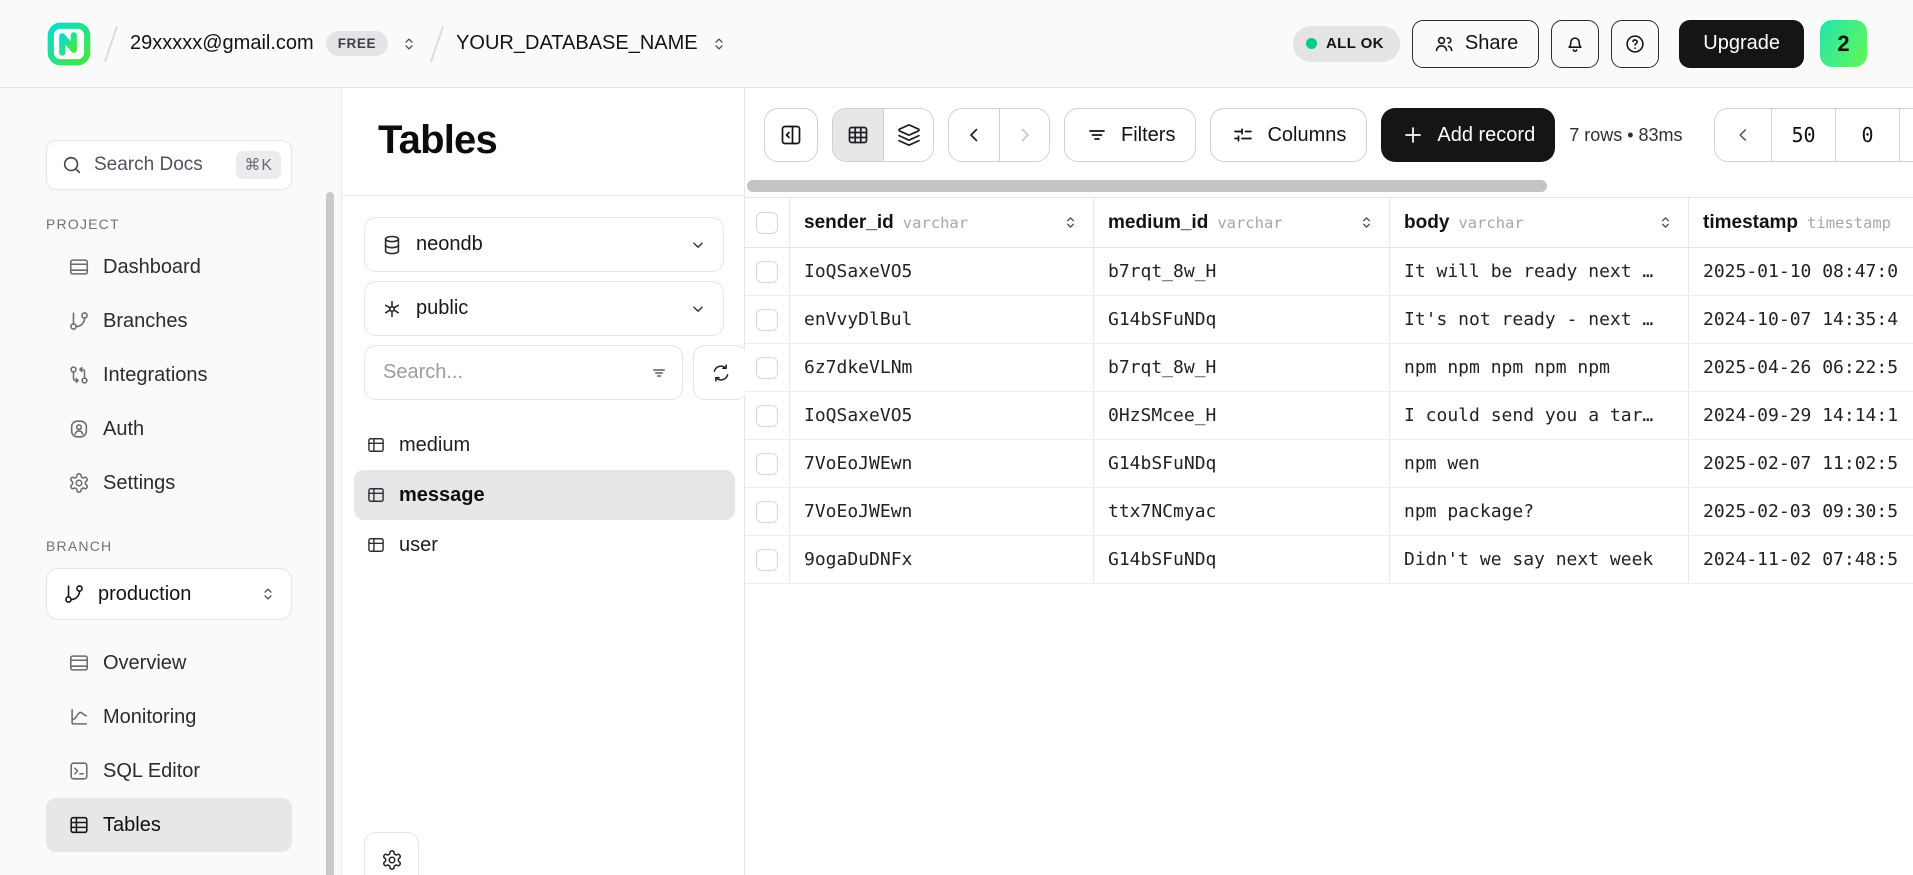  Describe the element at coordinates (1743, 135) in the screenshot. I see `page-prev-button` at that location.